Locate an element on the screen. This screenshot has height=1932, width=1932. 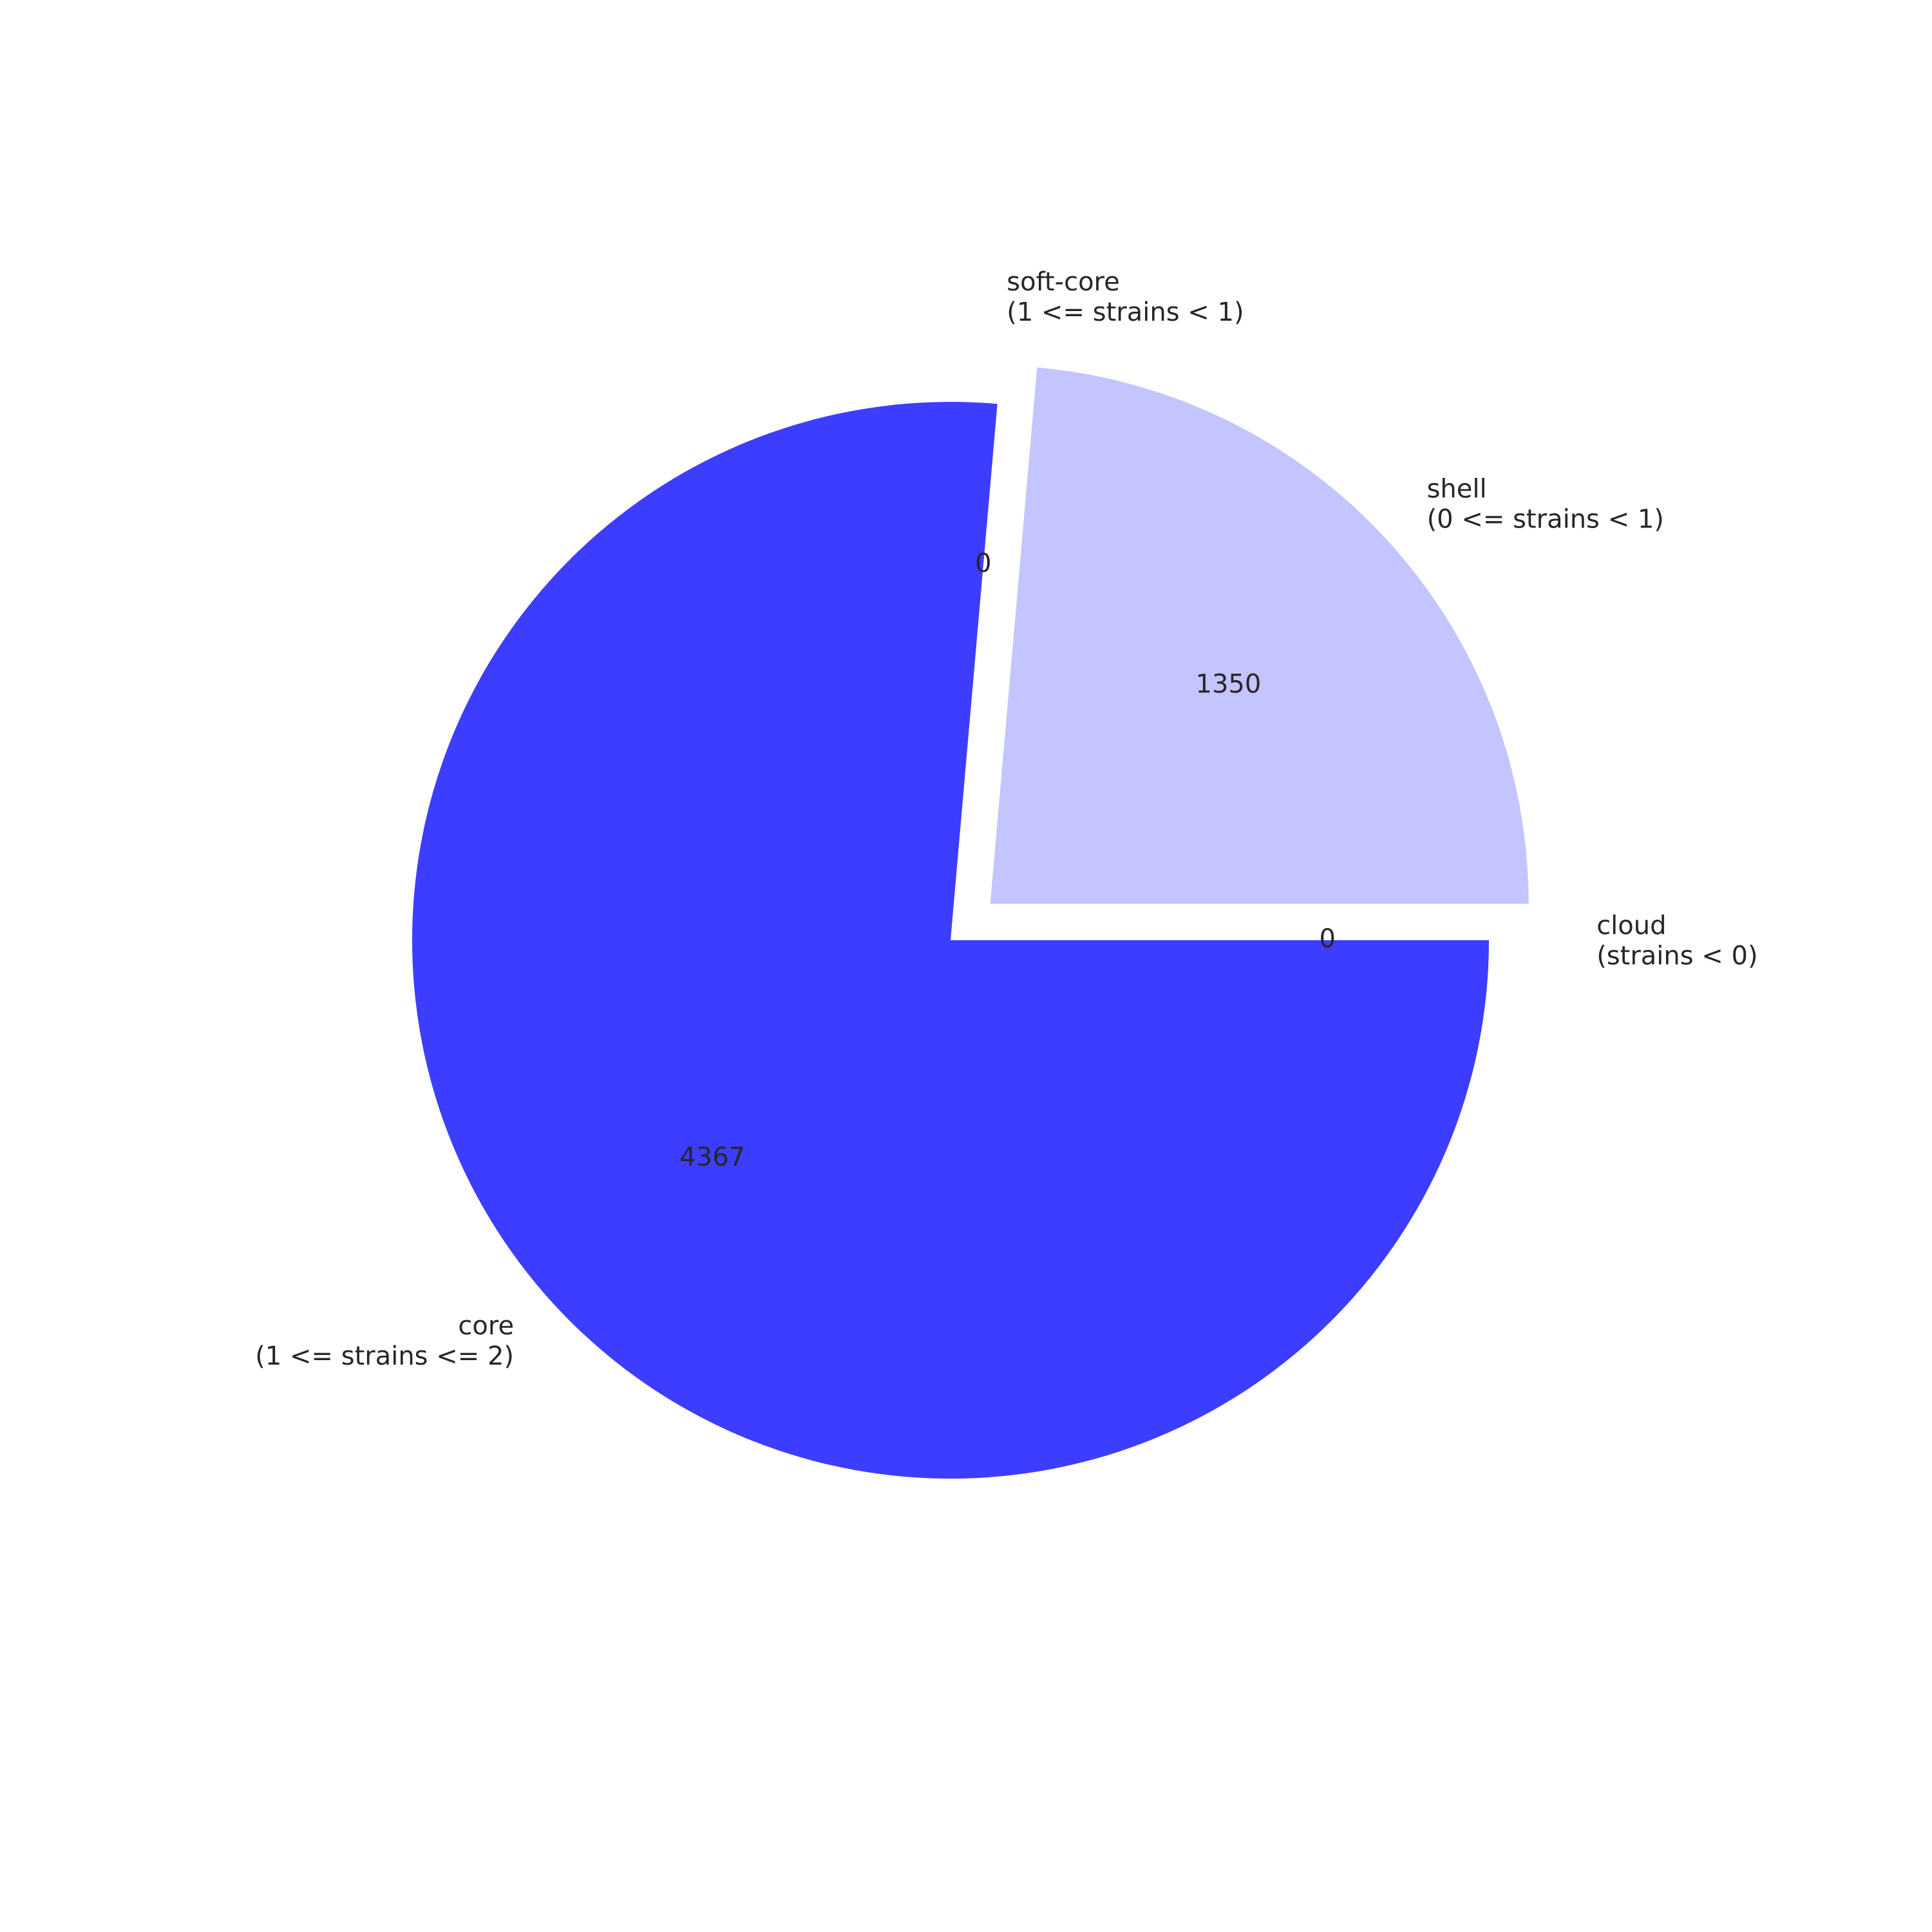
category-label-line: (1 <= strains <= 2) is located at coordinates (384, 1356).